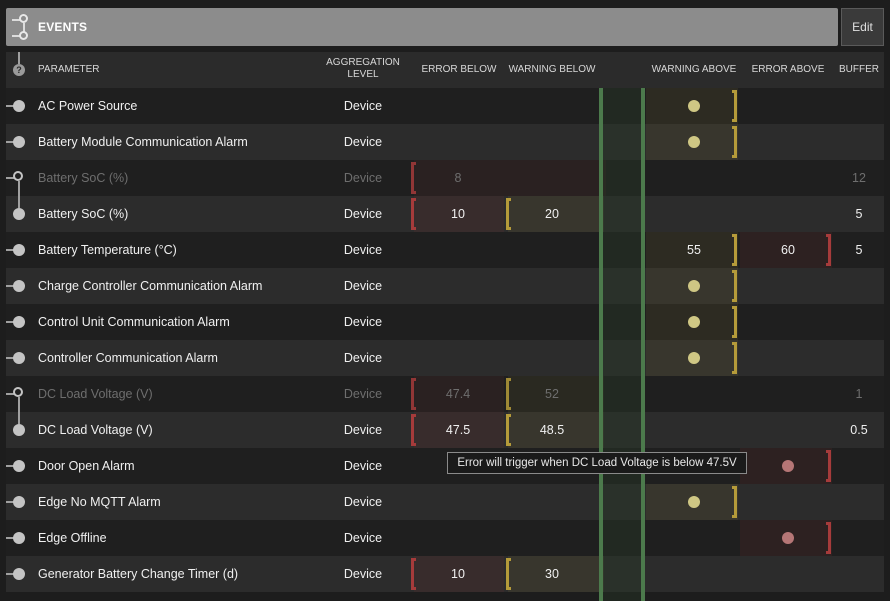 The width and height of the screenshot is (890, 601). Describe the element at coordinates (552, 394) in the screenshot. I see `warning-below-value: 52` at that location.